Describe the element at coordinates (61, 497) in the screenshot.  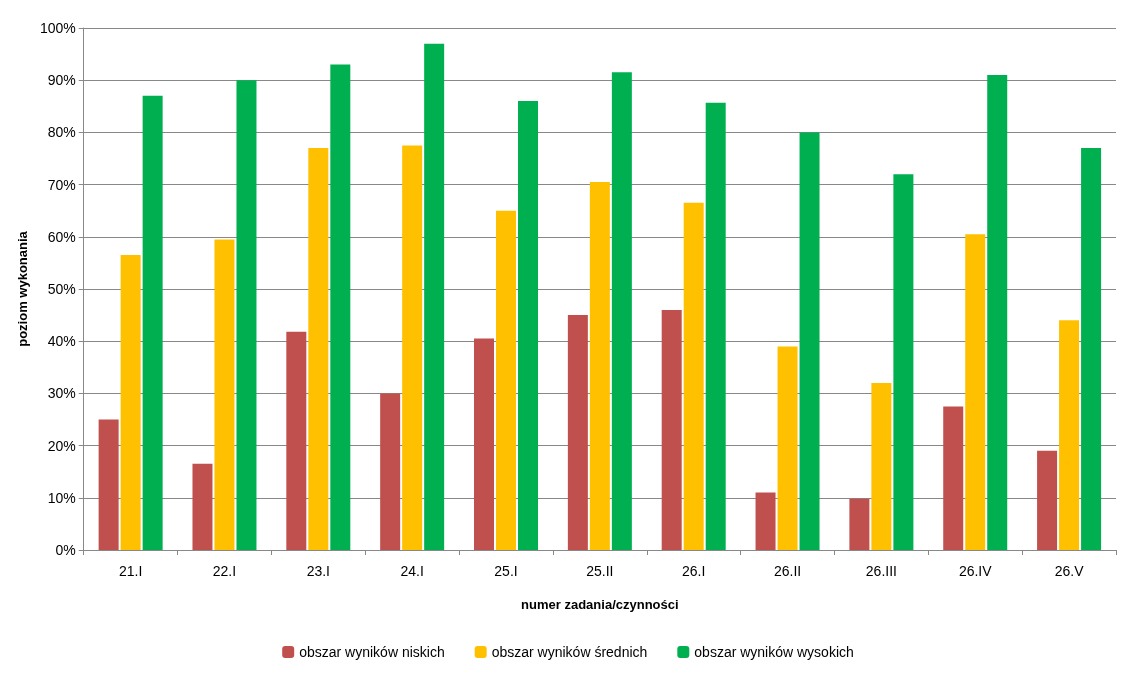
I see `y-tick-label: 10%` at that location.